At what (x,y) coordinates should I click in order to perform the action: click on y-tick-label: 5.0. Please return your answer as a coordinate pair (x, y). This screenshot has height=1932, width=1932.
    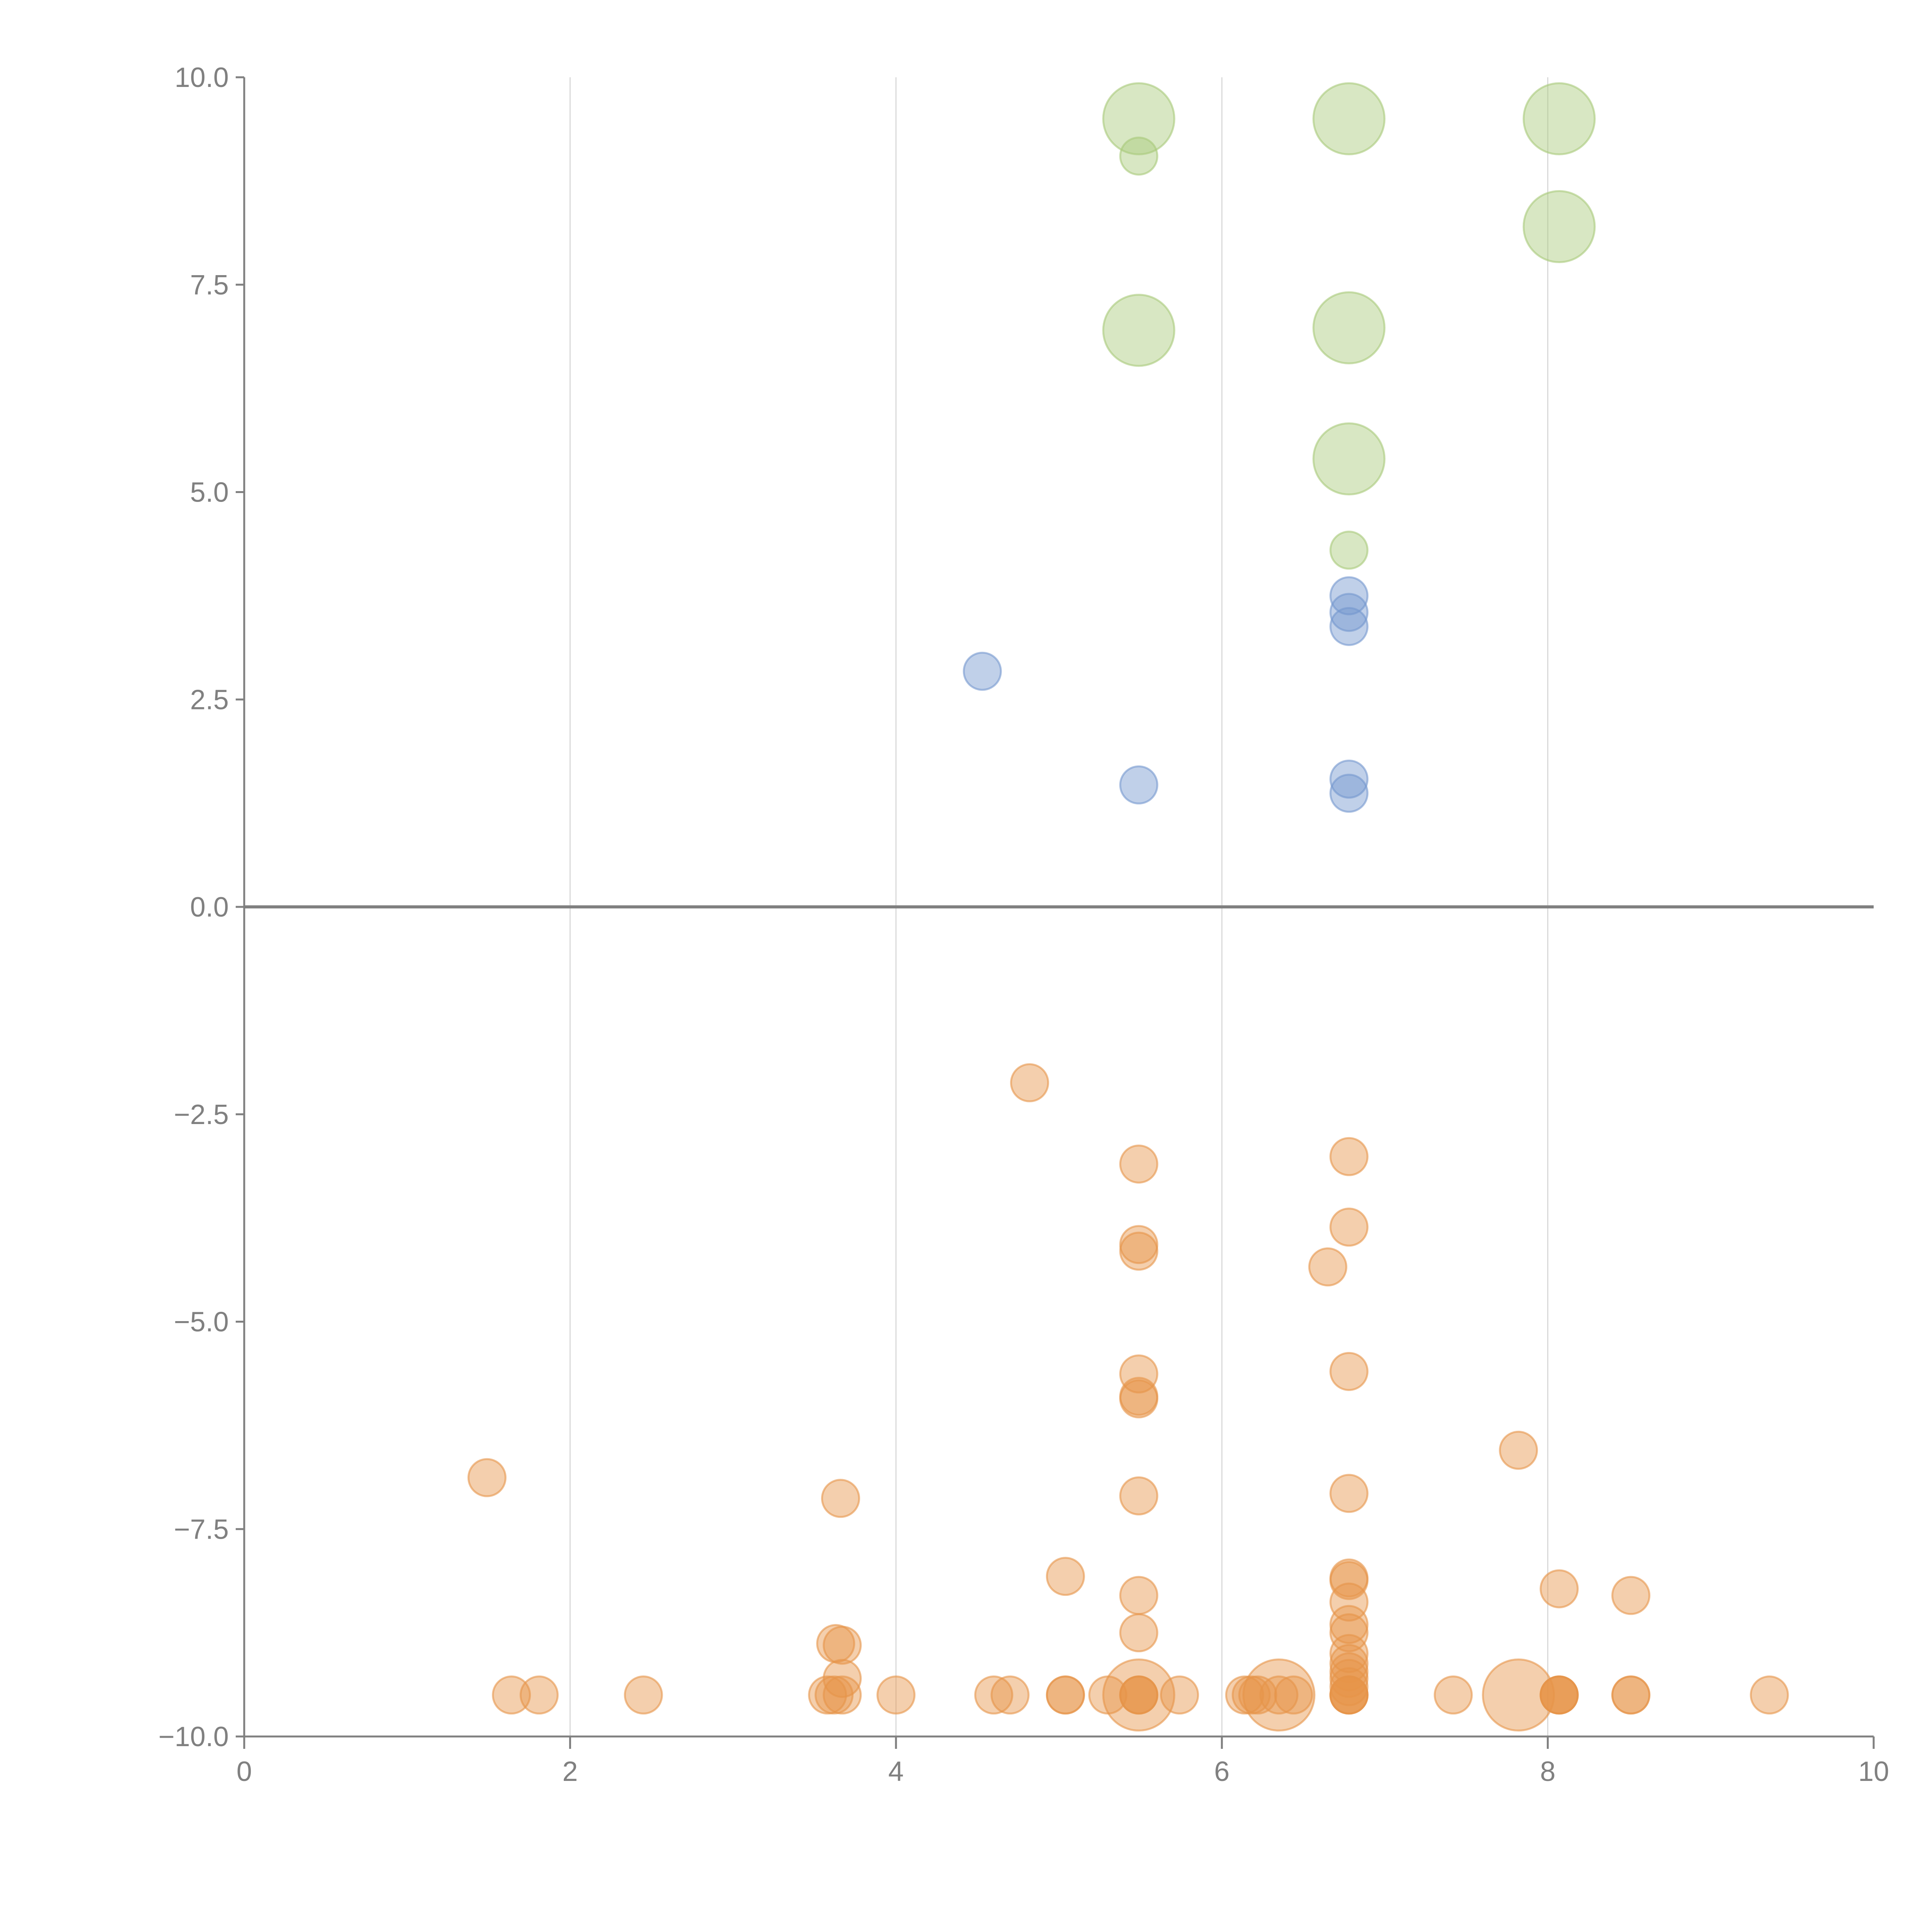
    Looking at the image, I should click on (209, 492).